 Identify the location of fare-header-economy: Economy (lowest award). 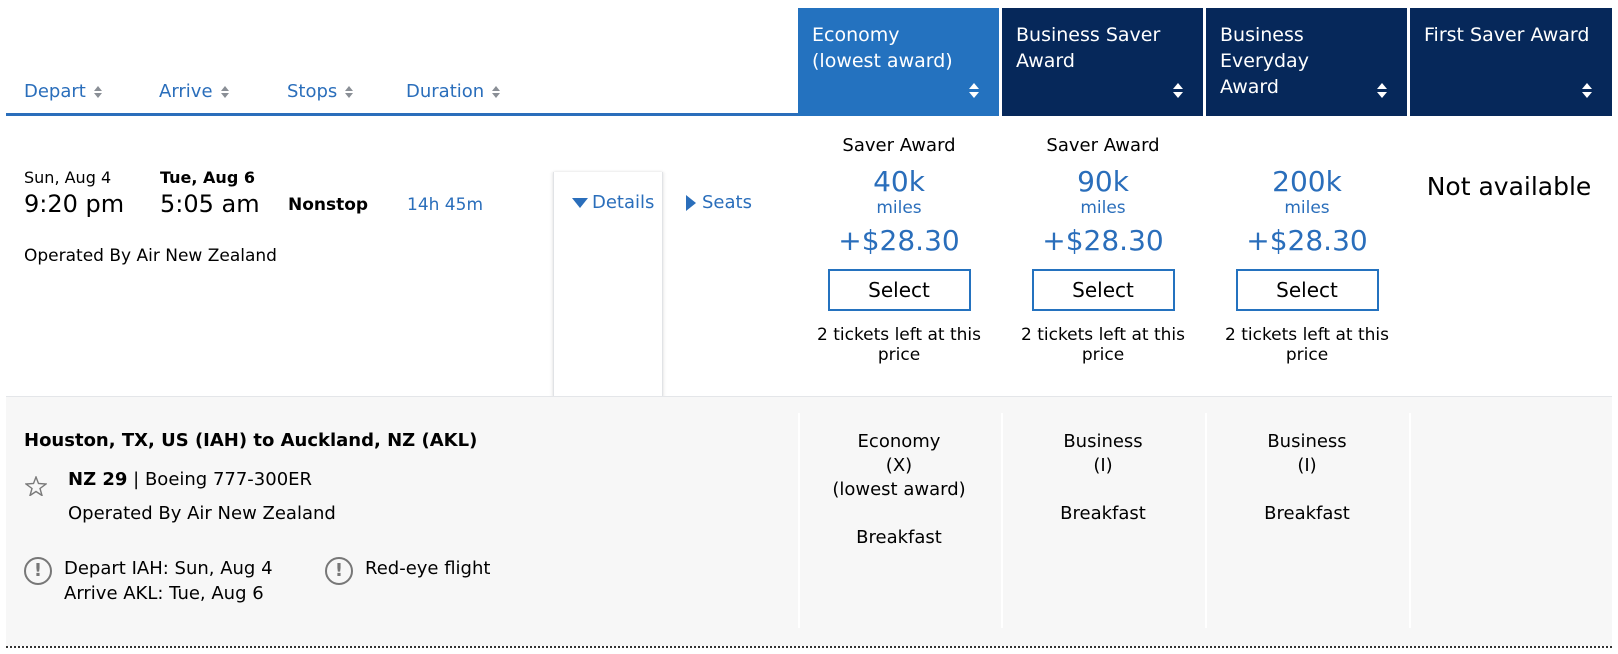
(898, 62).